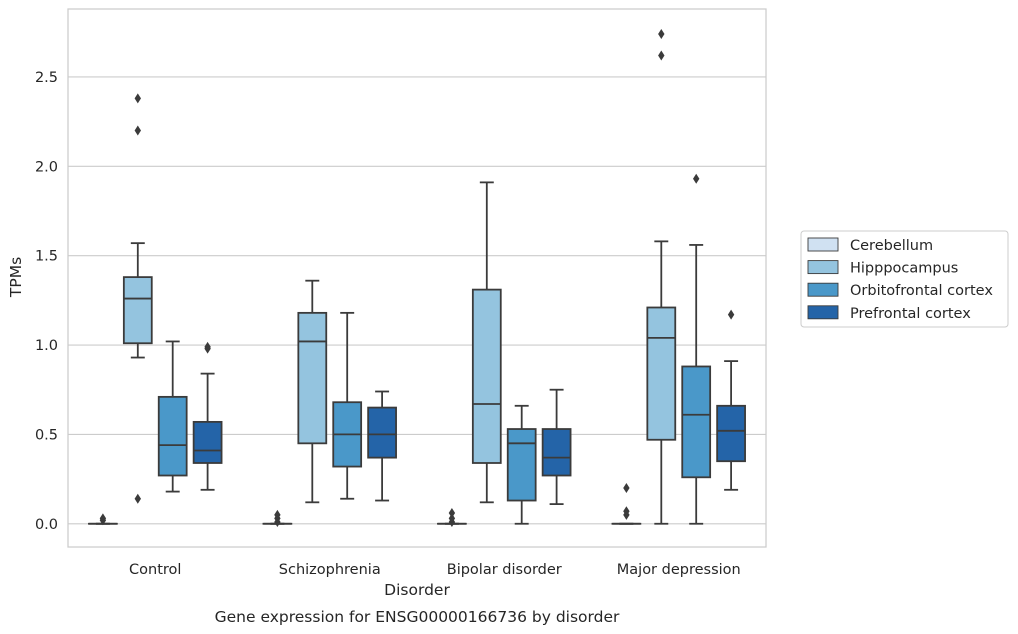  Describe the element at coordinates (504, 570) in the screenshot. I see `x-tick-label: Bipolar disorder` at that location.